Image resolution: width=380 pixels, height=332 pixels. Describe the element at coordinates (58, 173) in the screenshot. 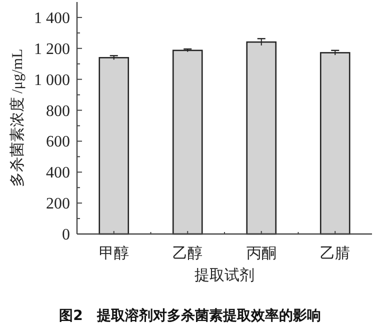

I see `y-tick-label: 400` at that location.